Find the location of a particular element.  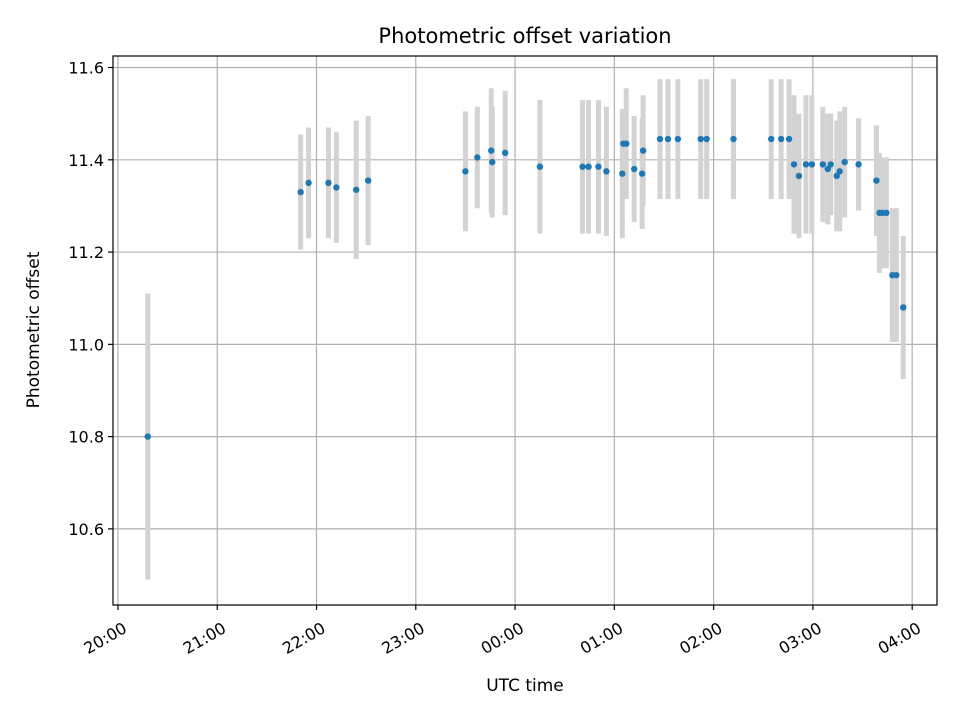

x-axis-label: UTC time is located at coordinates (525, 686).